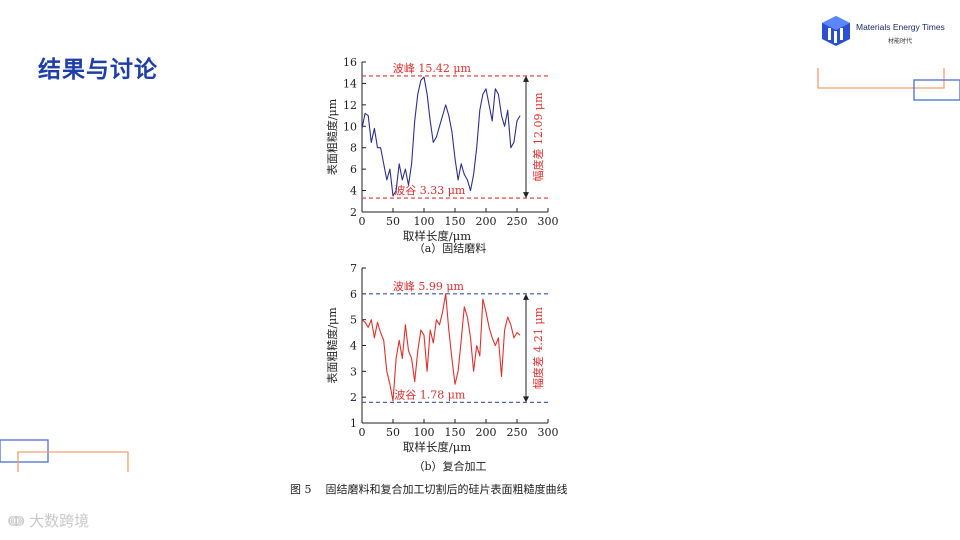  I want to click on slide-title: 结果与讨论, so click(98, 70).